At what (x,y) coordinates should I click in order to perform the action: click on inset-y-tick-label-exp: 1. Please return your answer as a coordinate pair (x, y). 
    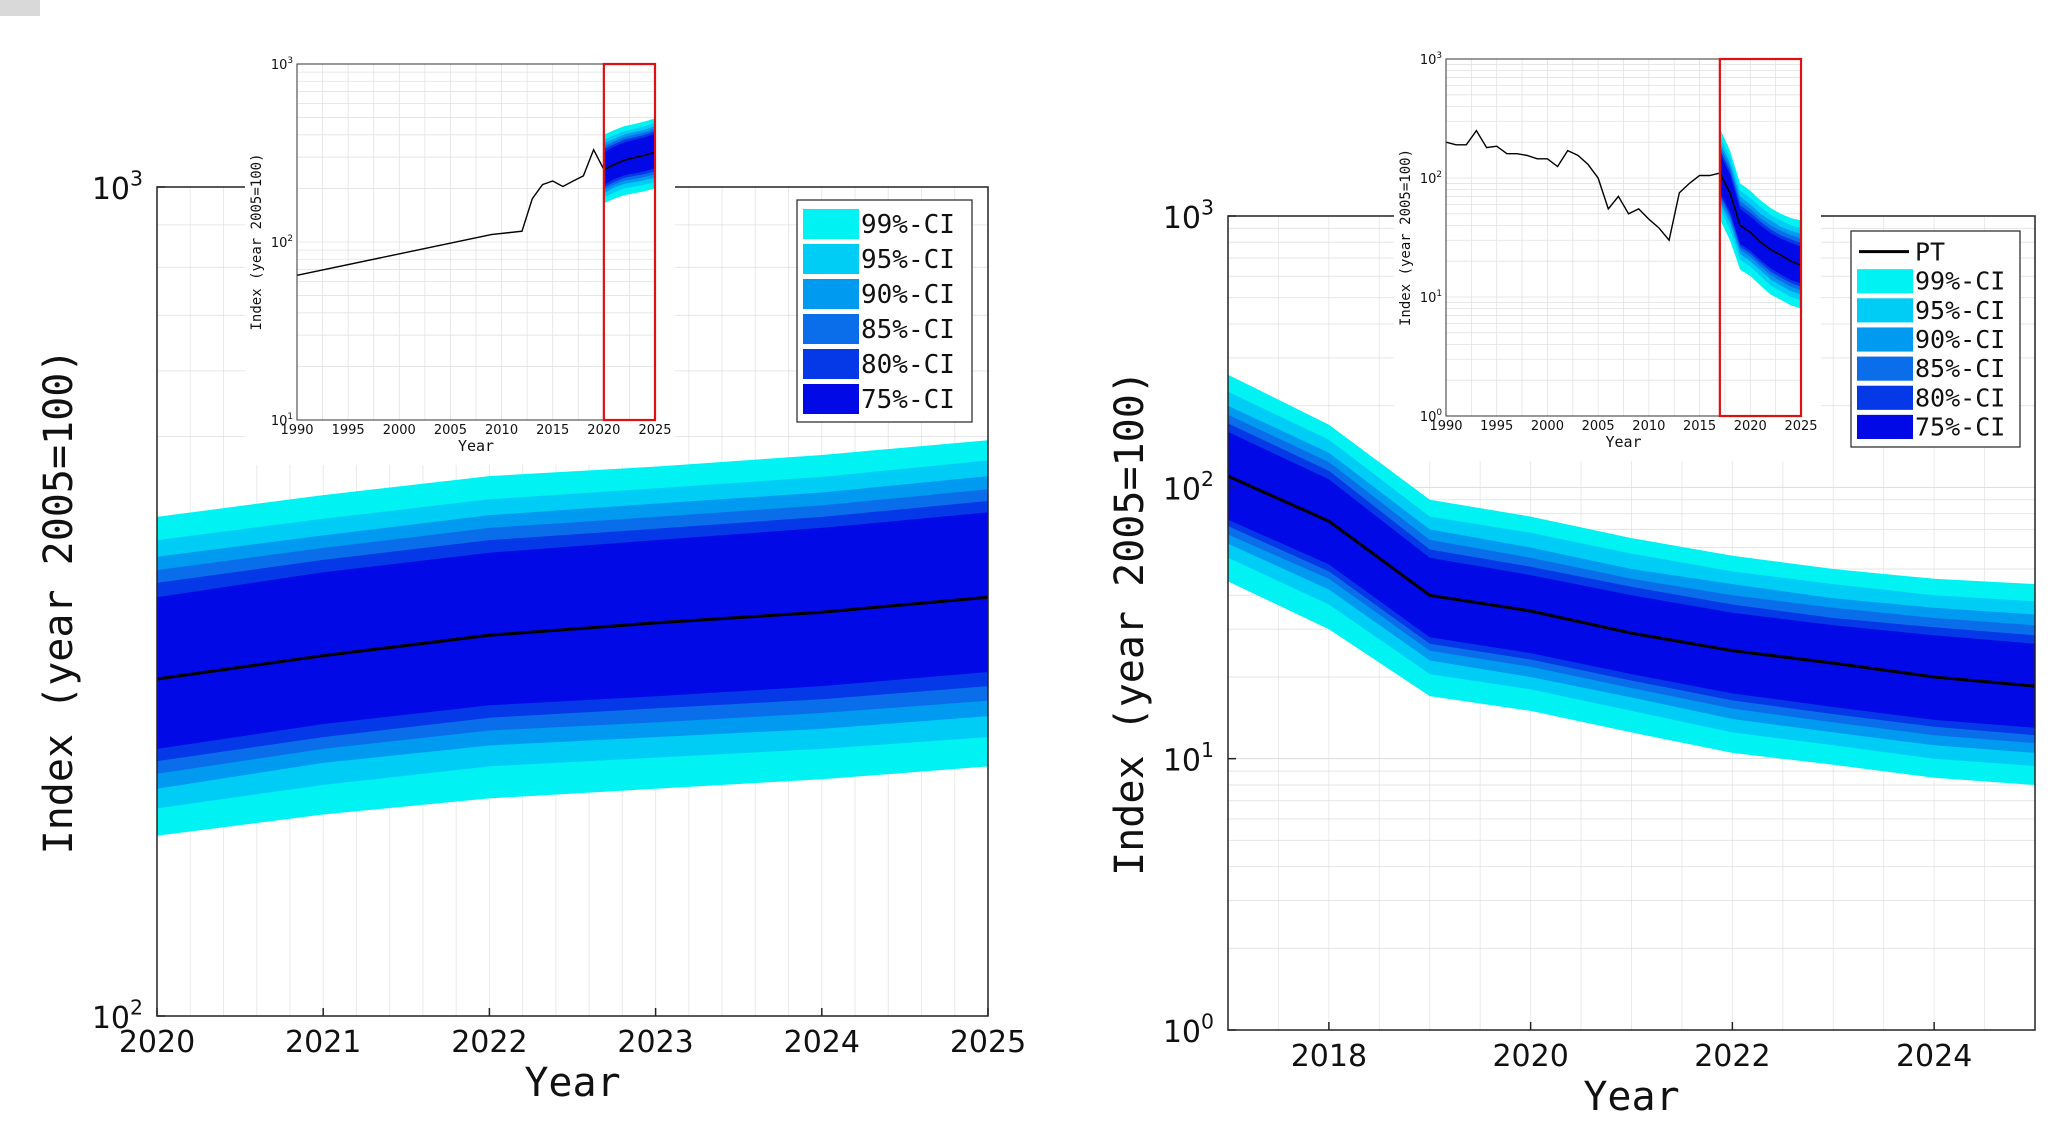
    Looking at the image, I should click on (290, 417).